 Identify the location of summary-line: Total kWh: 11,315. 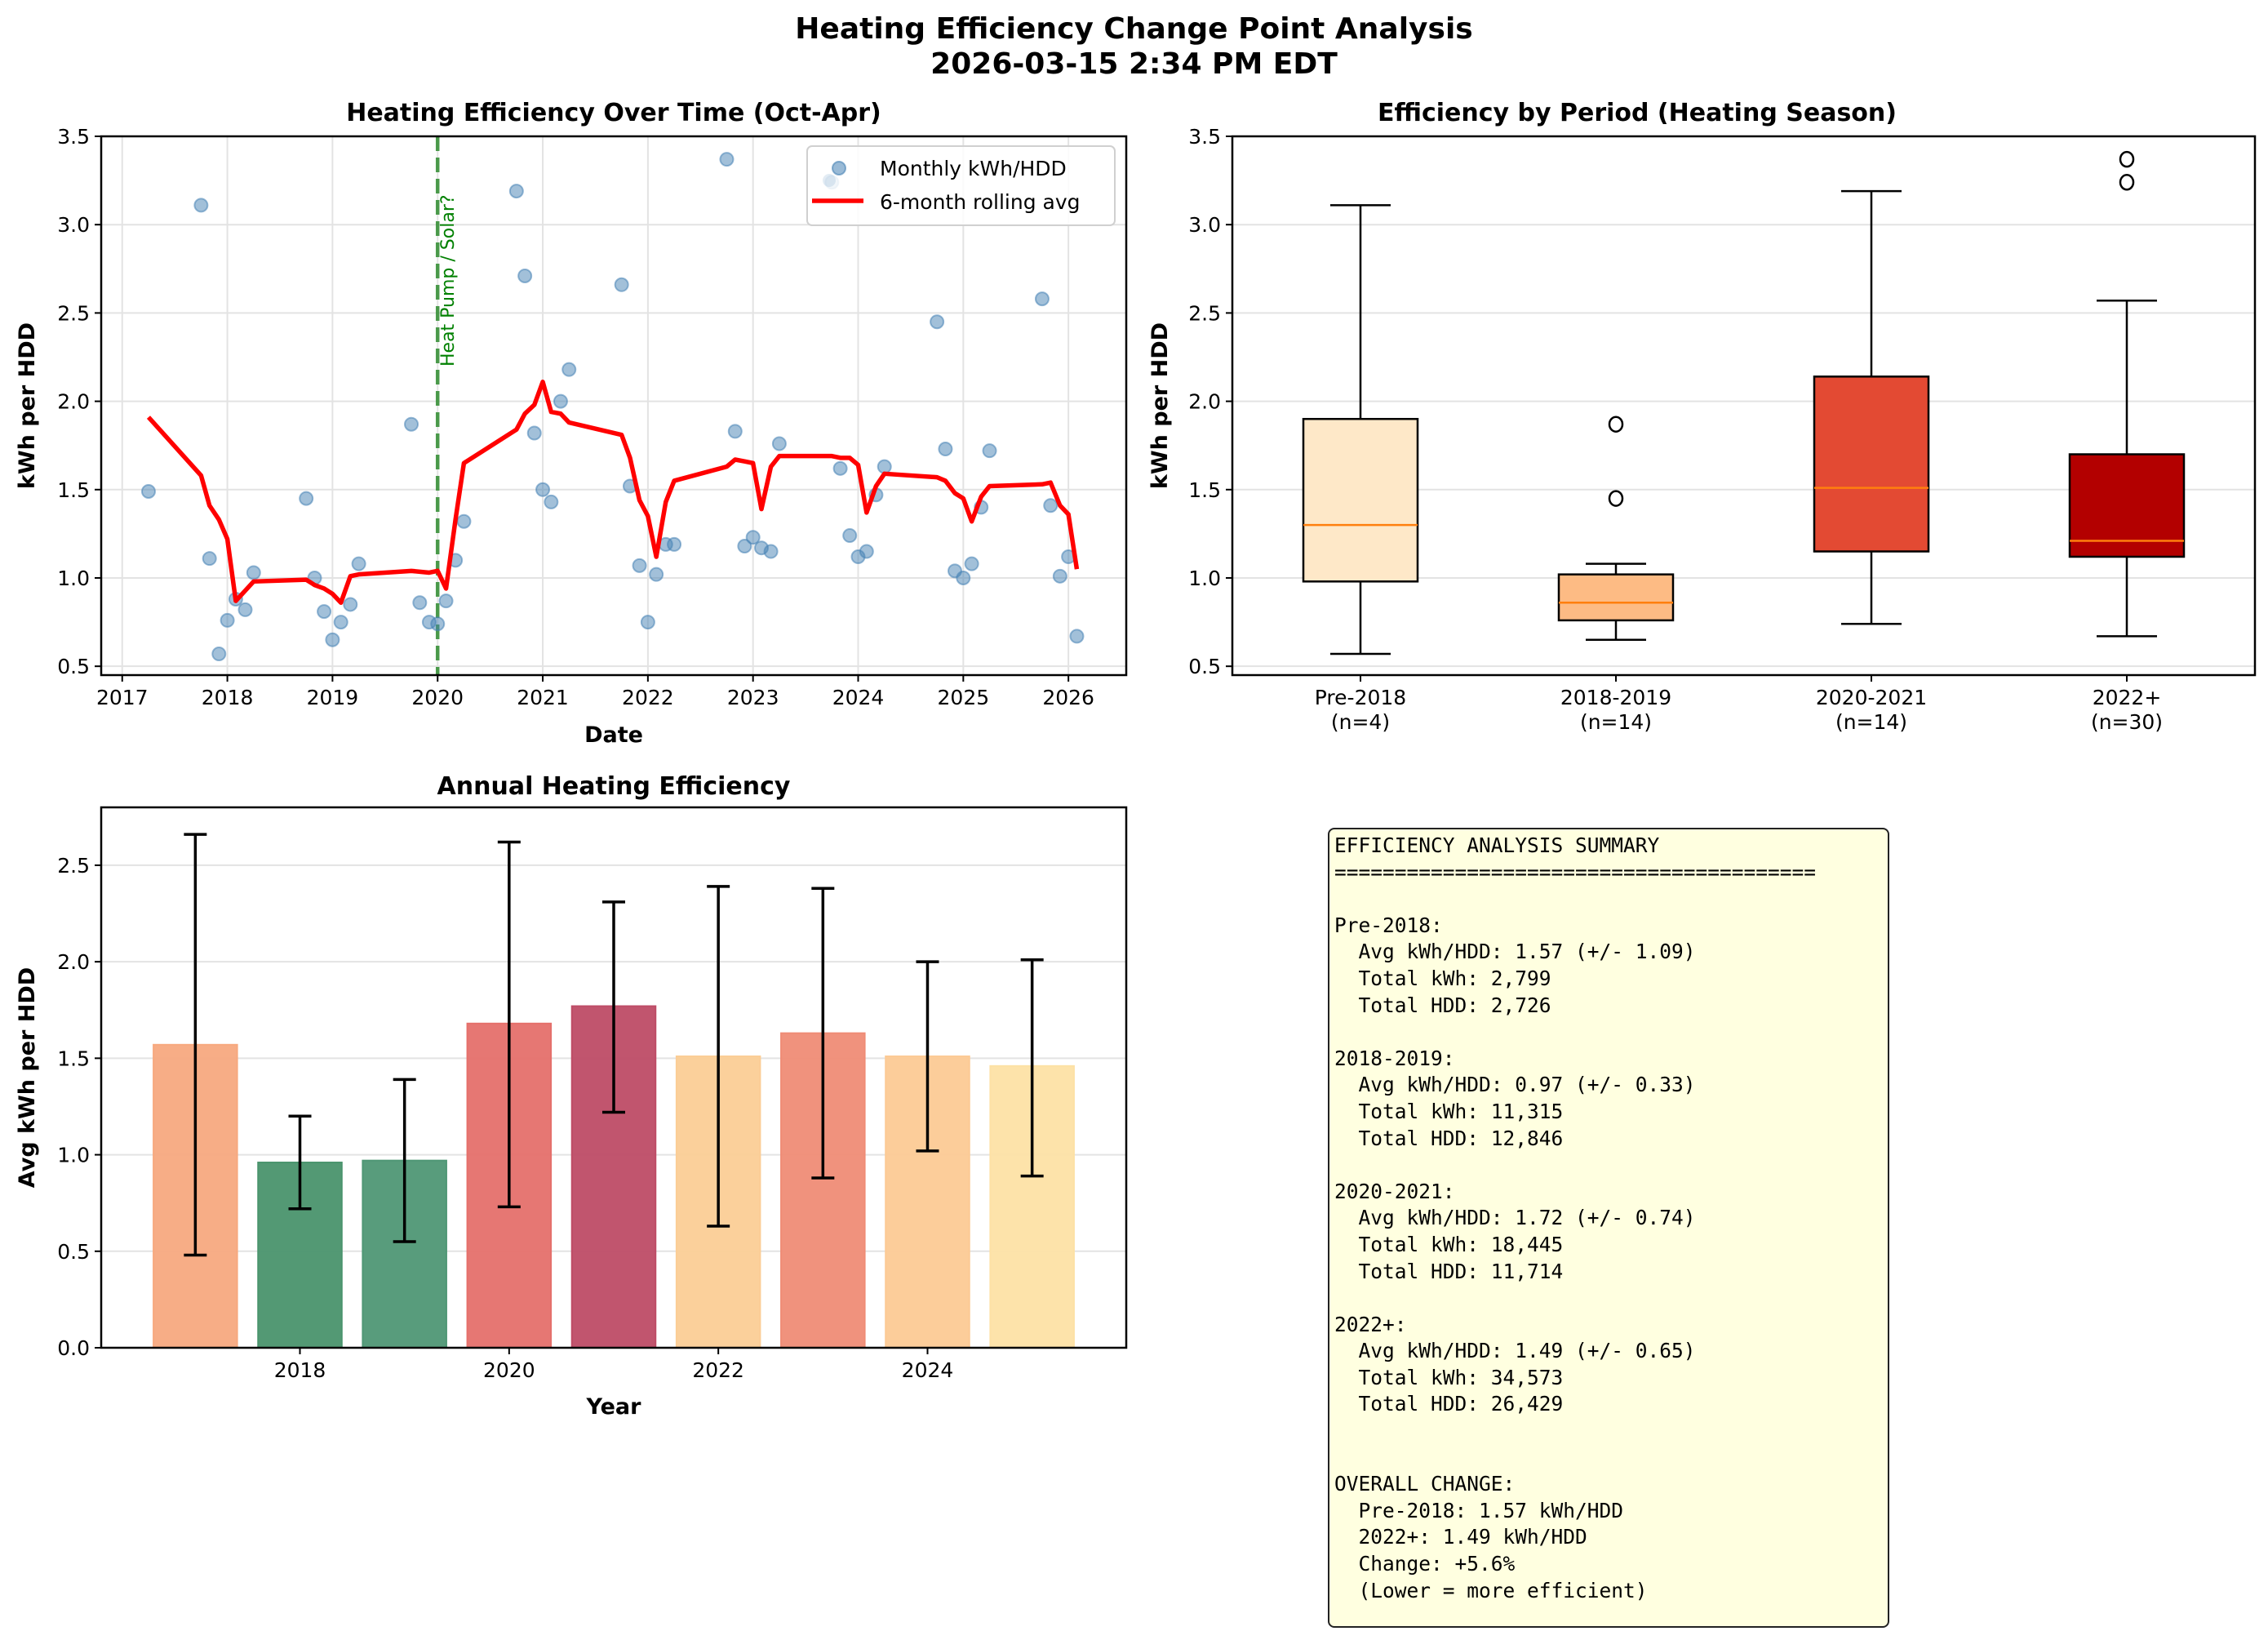
(1461, 1111).